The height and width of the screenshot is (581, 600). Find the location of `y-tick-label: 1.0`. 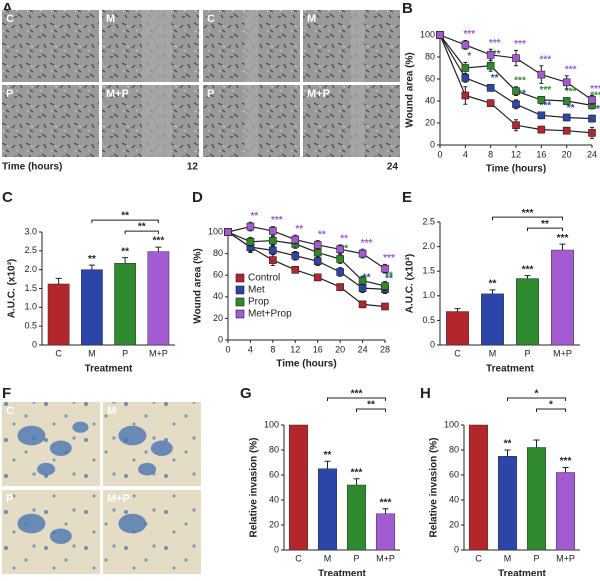

y-tick-label: 1.0 is located at coordinates (428, 295).